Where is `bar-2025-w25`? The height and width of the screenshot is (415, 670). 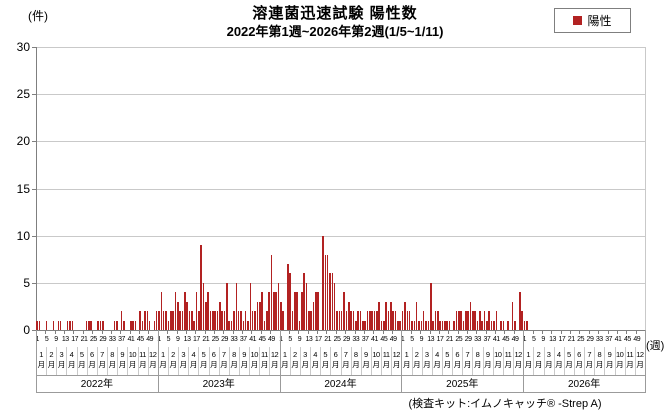
bar-2025-w25 is located at coordinates (459, 320).